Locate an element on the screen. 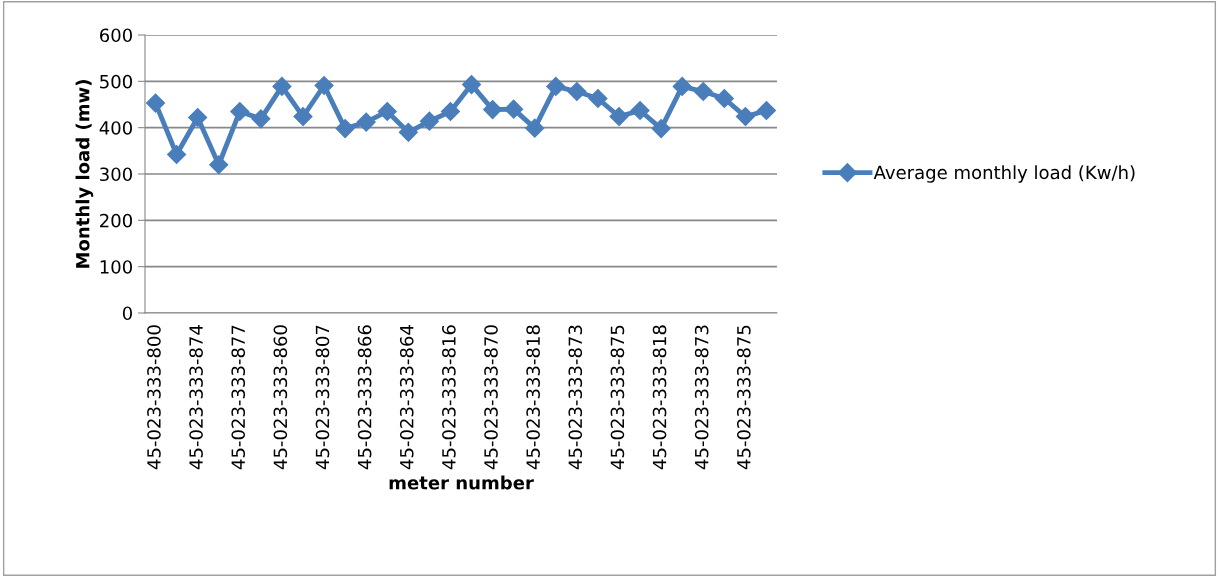  x-tick-label: 45-023-333-816 is located at coordinates (449, 397).